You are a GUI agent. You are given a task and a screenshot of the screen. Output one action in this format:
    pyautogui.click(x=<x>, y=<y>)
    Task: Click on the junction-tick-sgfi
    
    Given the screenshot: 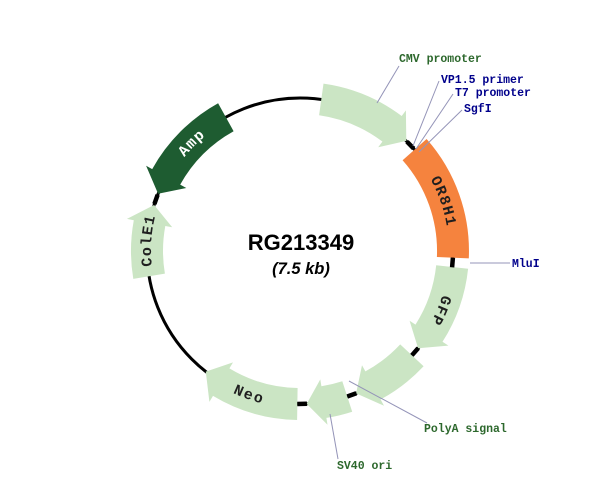 What is the action you would take?
    pyautogui.click(x=410, y=145)
    